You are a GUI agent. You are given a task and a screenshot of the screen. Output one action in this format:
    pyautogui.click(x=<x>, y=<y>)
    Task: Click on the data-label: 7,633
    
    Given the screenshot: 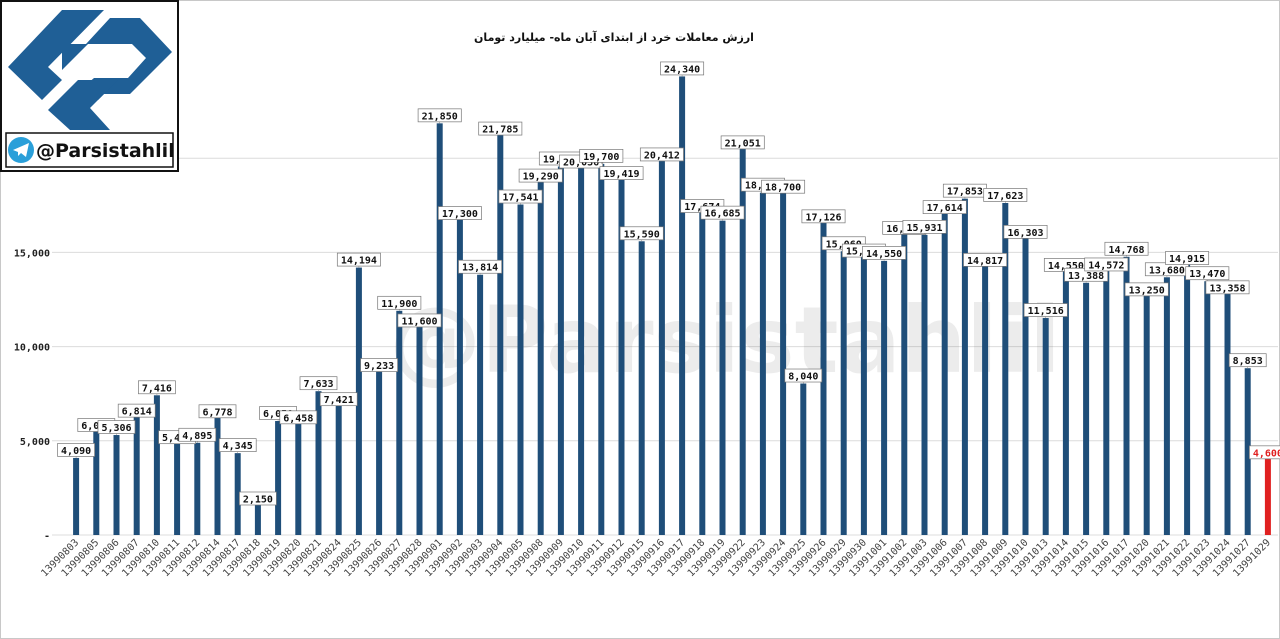 What is the action you would take?
    pyautogui.click(x=318, y=384)
    